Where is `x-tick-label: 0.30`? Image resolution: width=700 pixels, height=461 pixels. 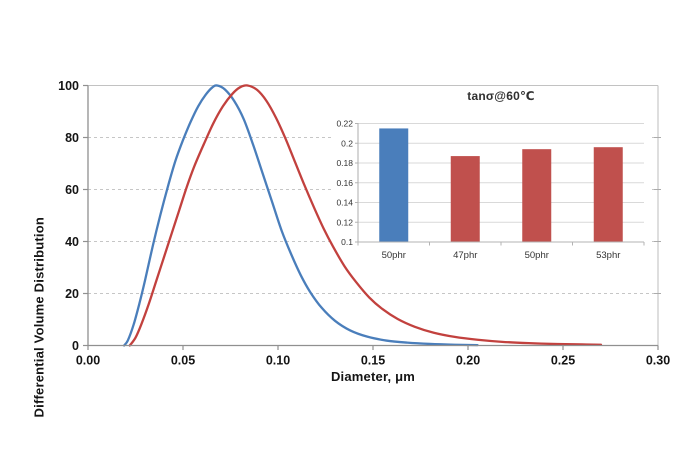
x-tick-label: 0.30 is located at coordinates (658, 361).